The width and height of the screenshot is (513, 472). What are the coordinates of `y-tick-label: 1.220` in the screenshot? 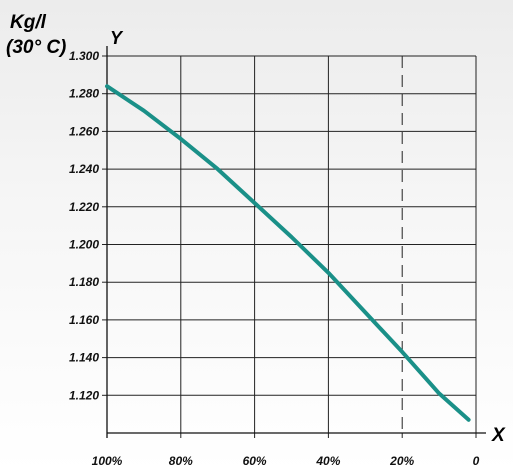 It's located at (84, 207).